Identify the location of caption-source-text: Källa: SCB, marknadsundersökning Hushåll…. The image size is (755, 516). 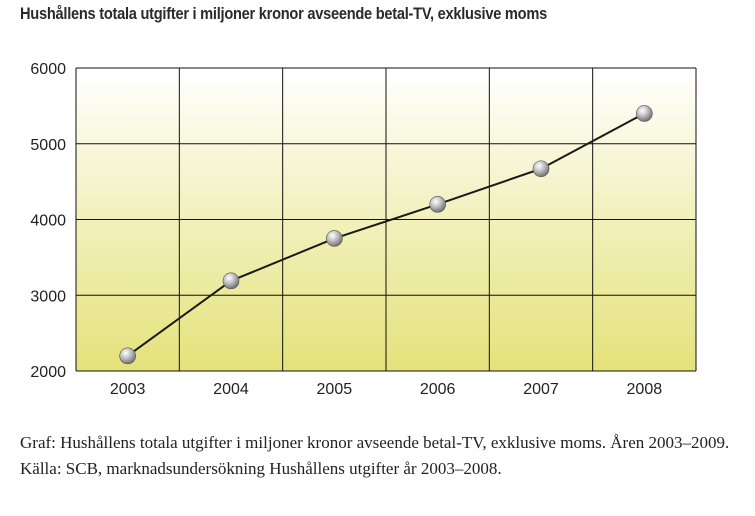
(261, 468).